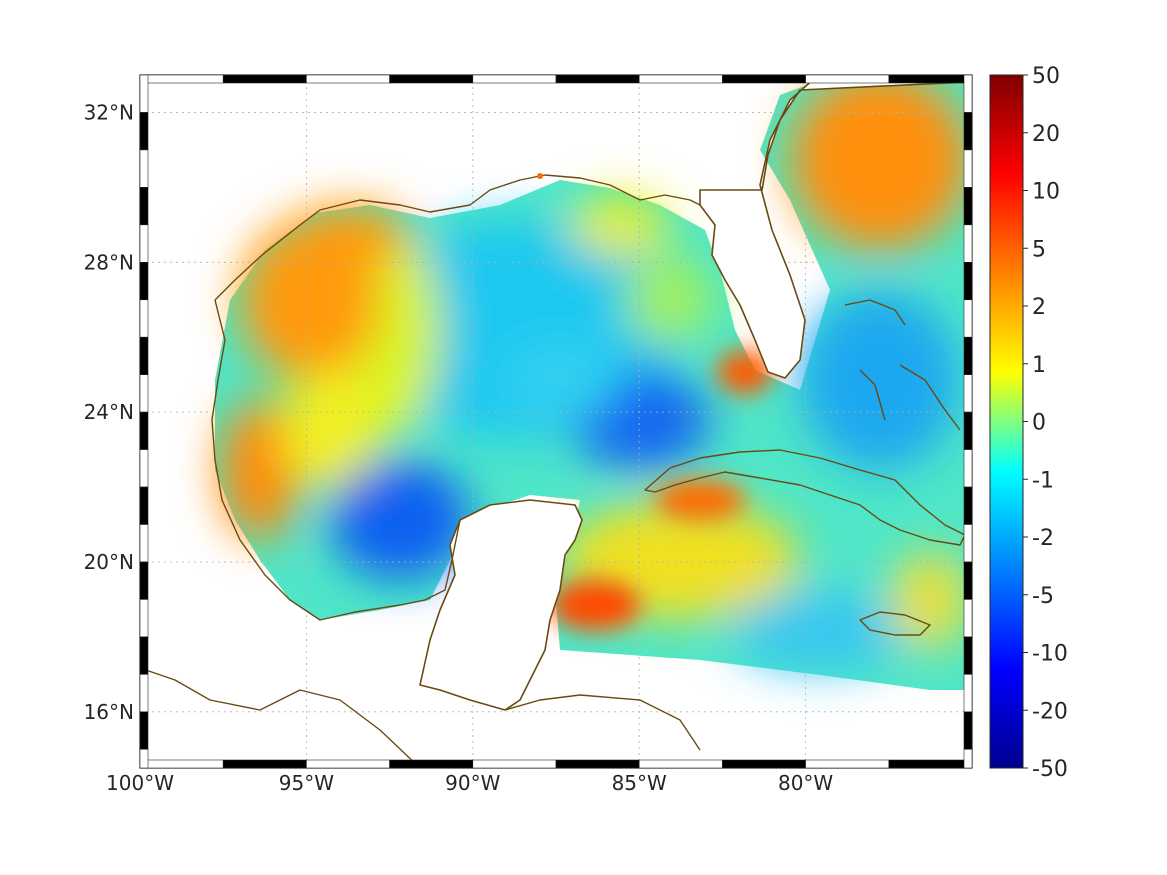 The height and width of the screenshot is (875, 1167). What do you see at coordinates (457, 237) in the screenshot?
I see `land-us-gulf-coast` at bounding box center [457, 237].